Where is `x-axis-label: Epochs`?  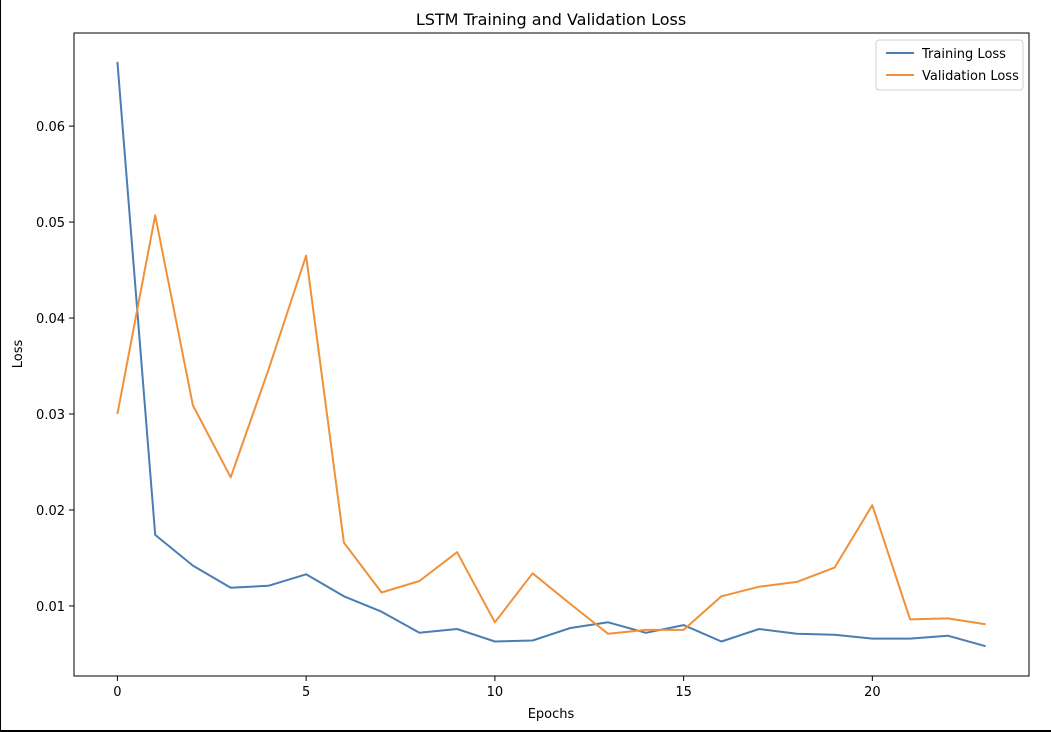 x-axis-label: Epochs is located at coordinates (551, 714).